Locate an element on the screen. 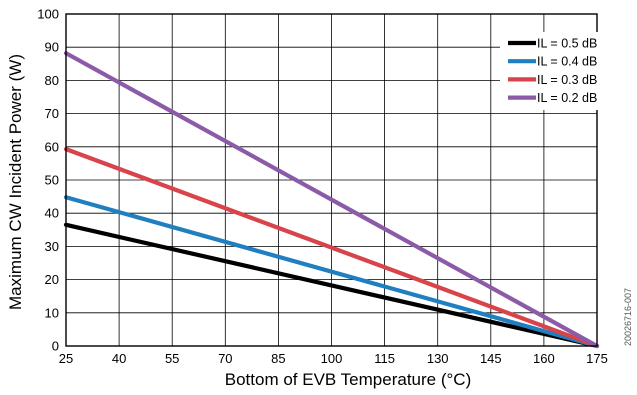 The width and height of the screenshot is (637, 395). x-tick-label: 25 is located at coordinates (66, 358).